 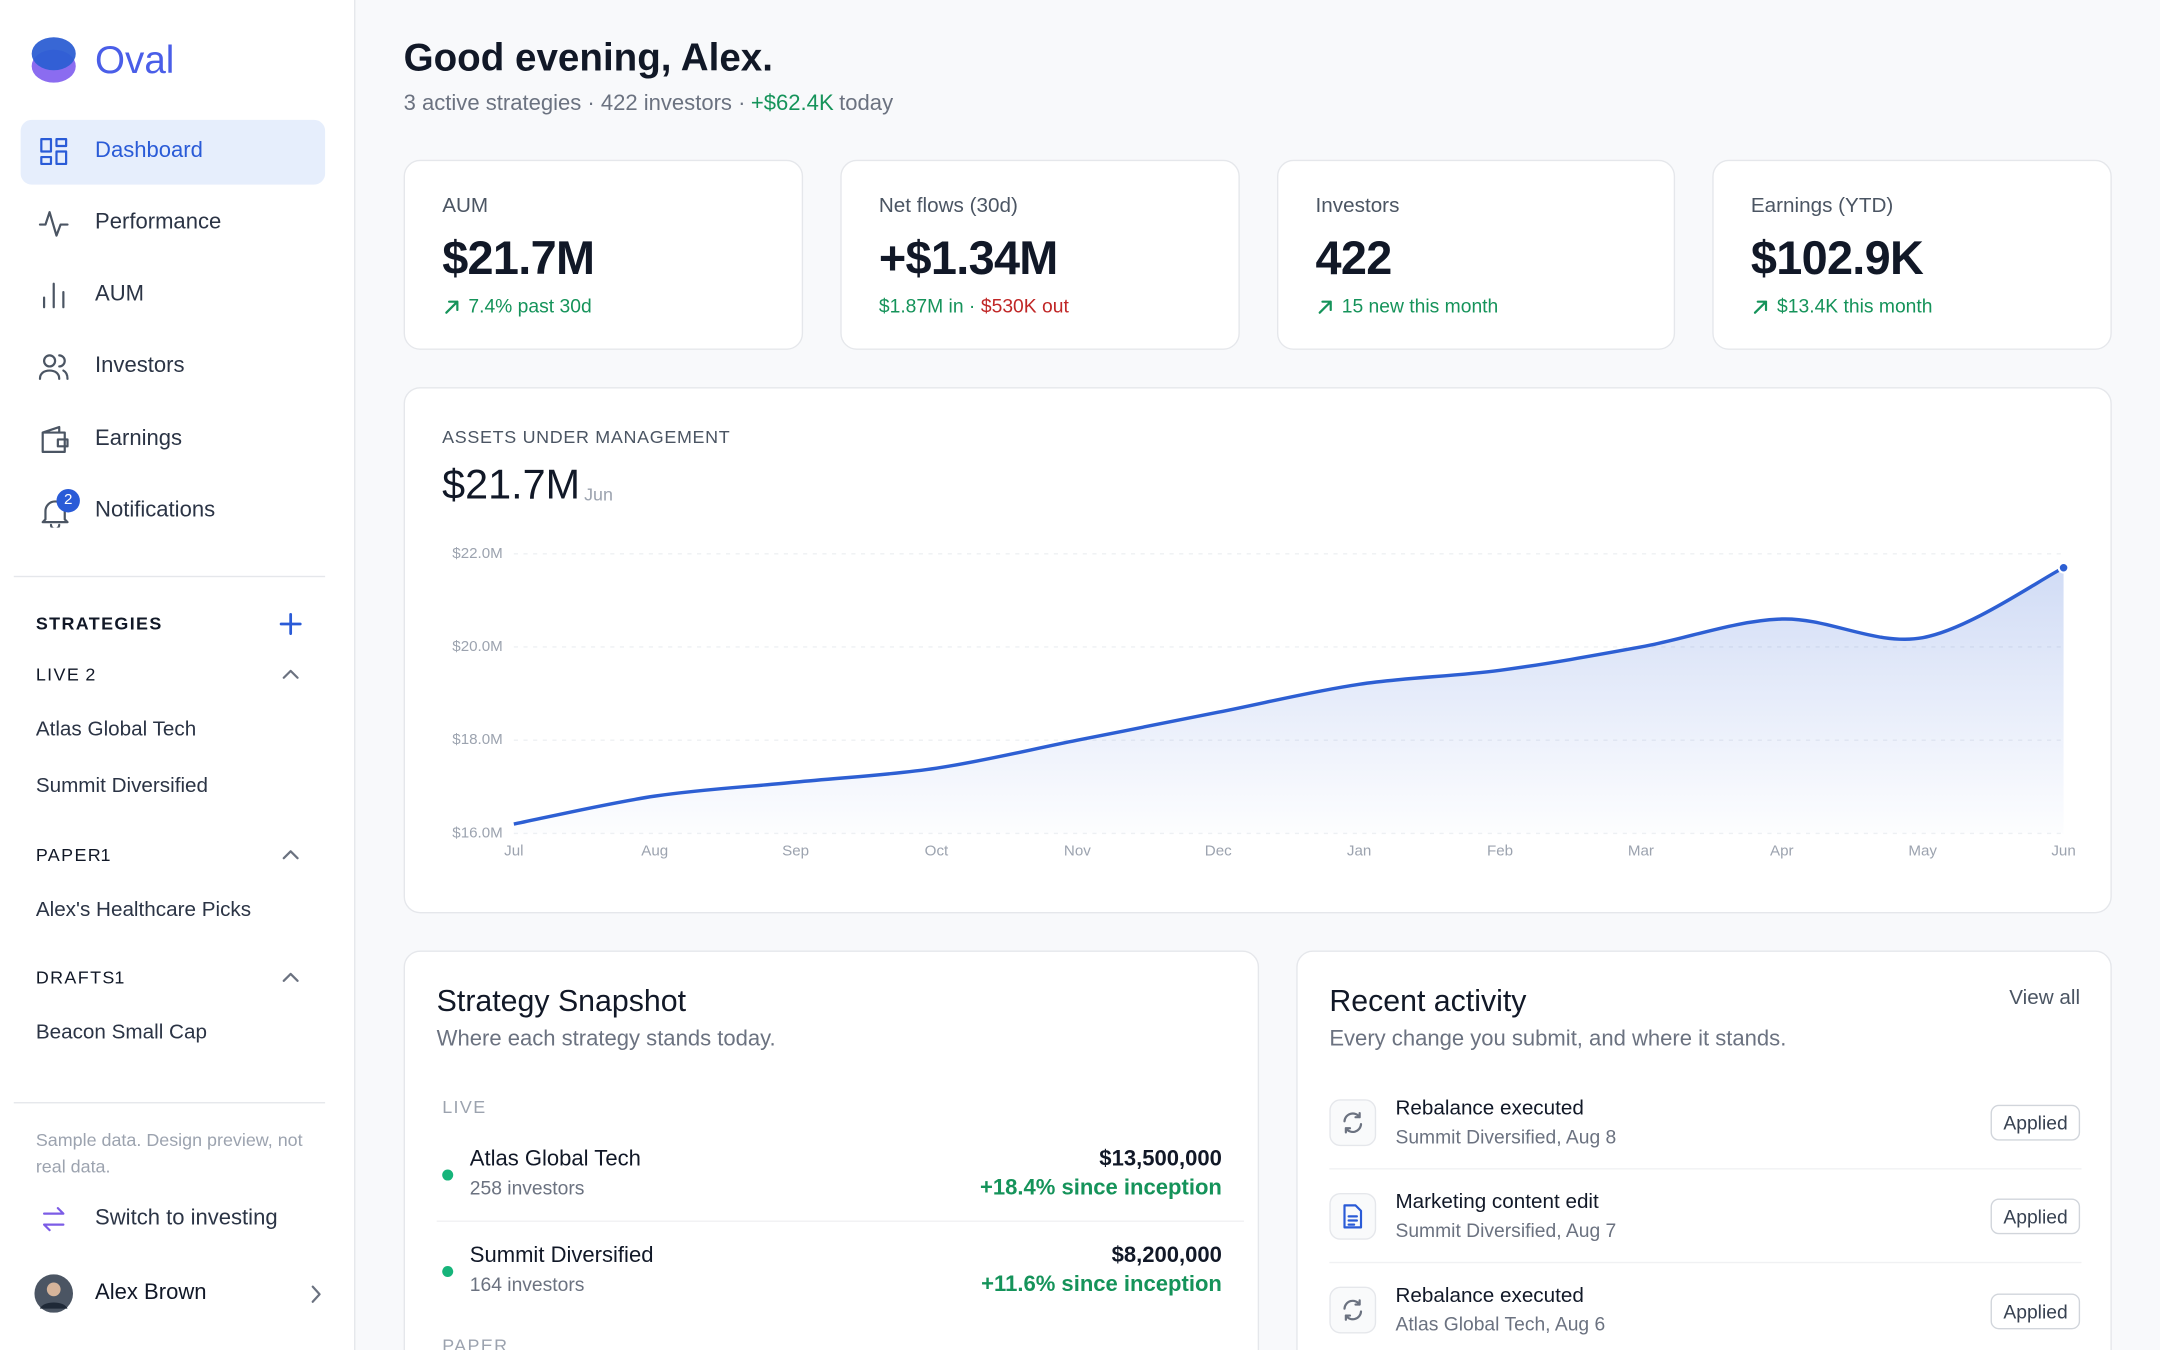 What do you see at coordinates (948, 206) in the screenshot?
I see `kpi-label: Net flows (30d)` at bounding box center [948, 206].